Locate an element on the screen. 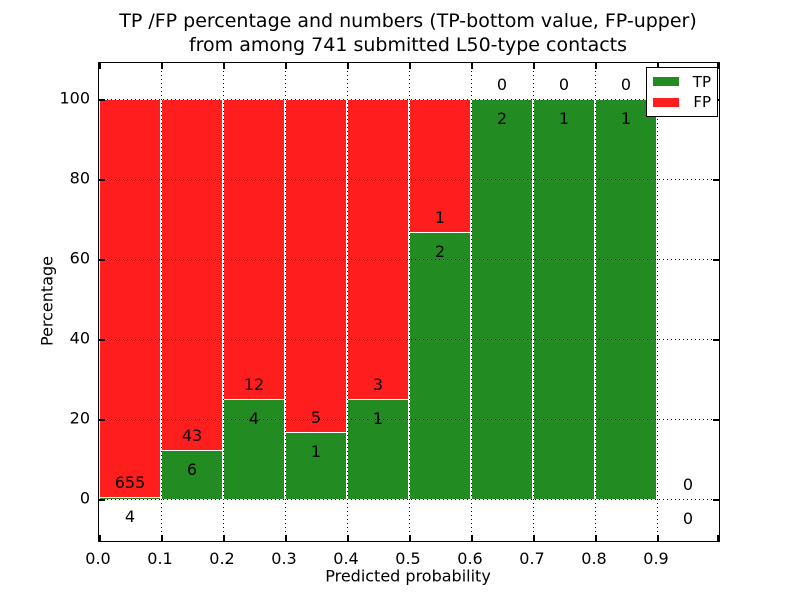  x-tick-label: 0.9 is located at coordinates (656, 558).